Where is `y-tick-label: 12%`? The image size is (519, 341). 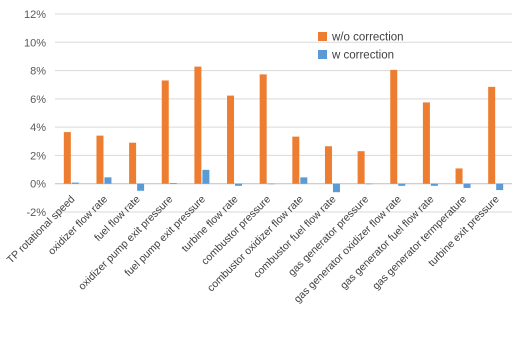
y-tick-label: 12% is located at coordinates (35, 15).